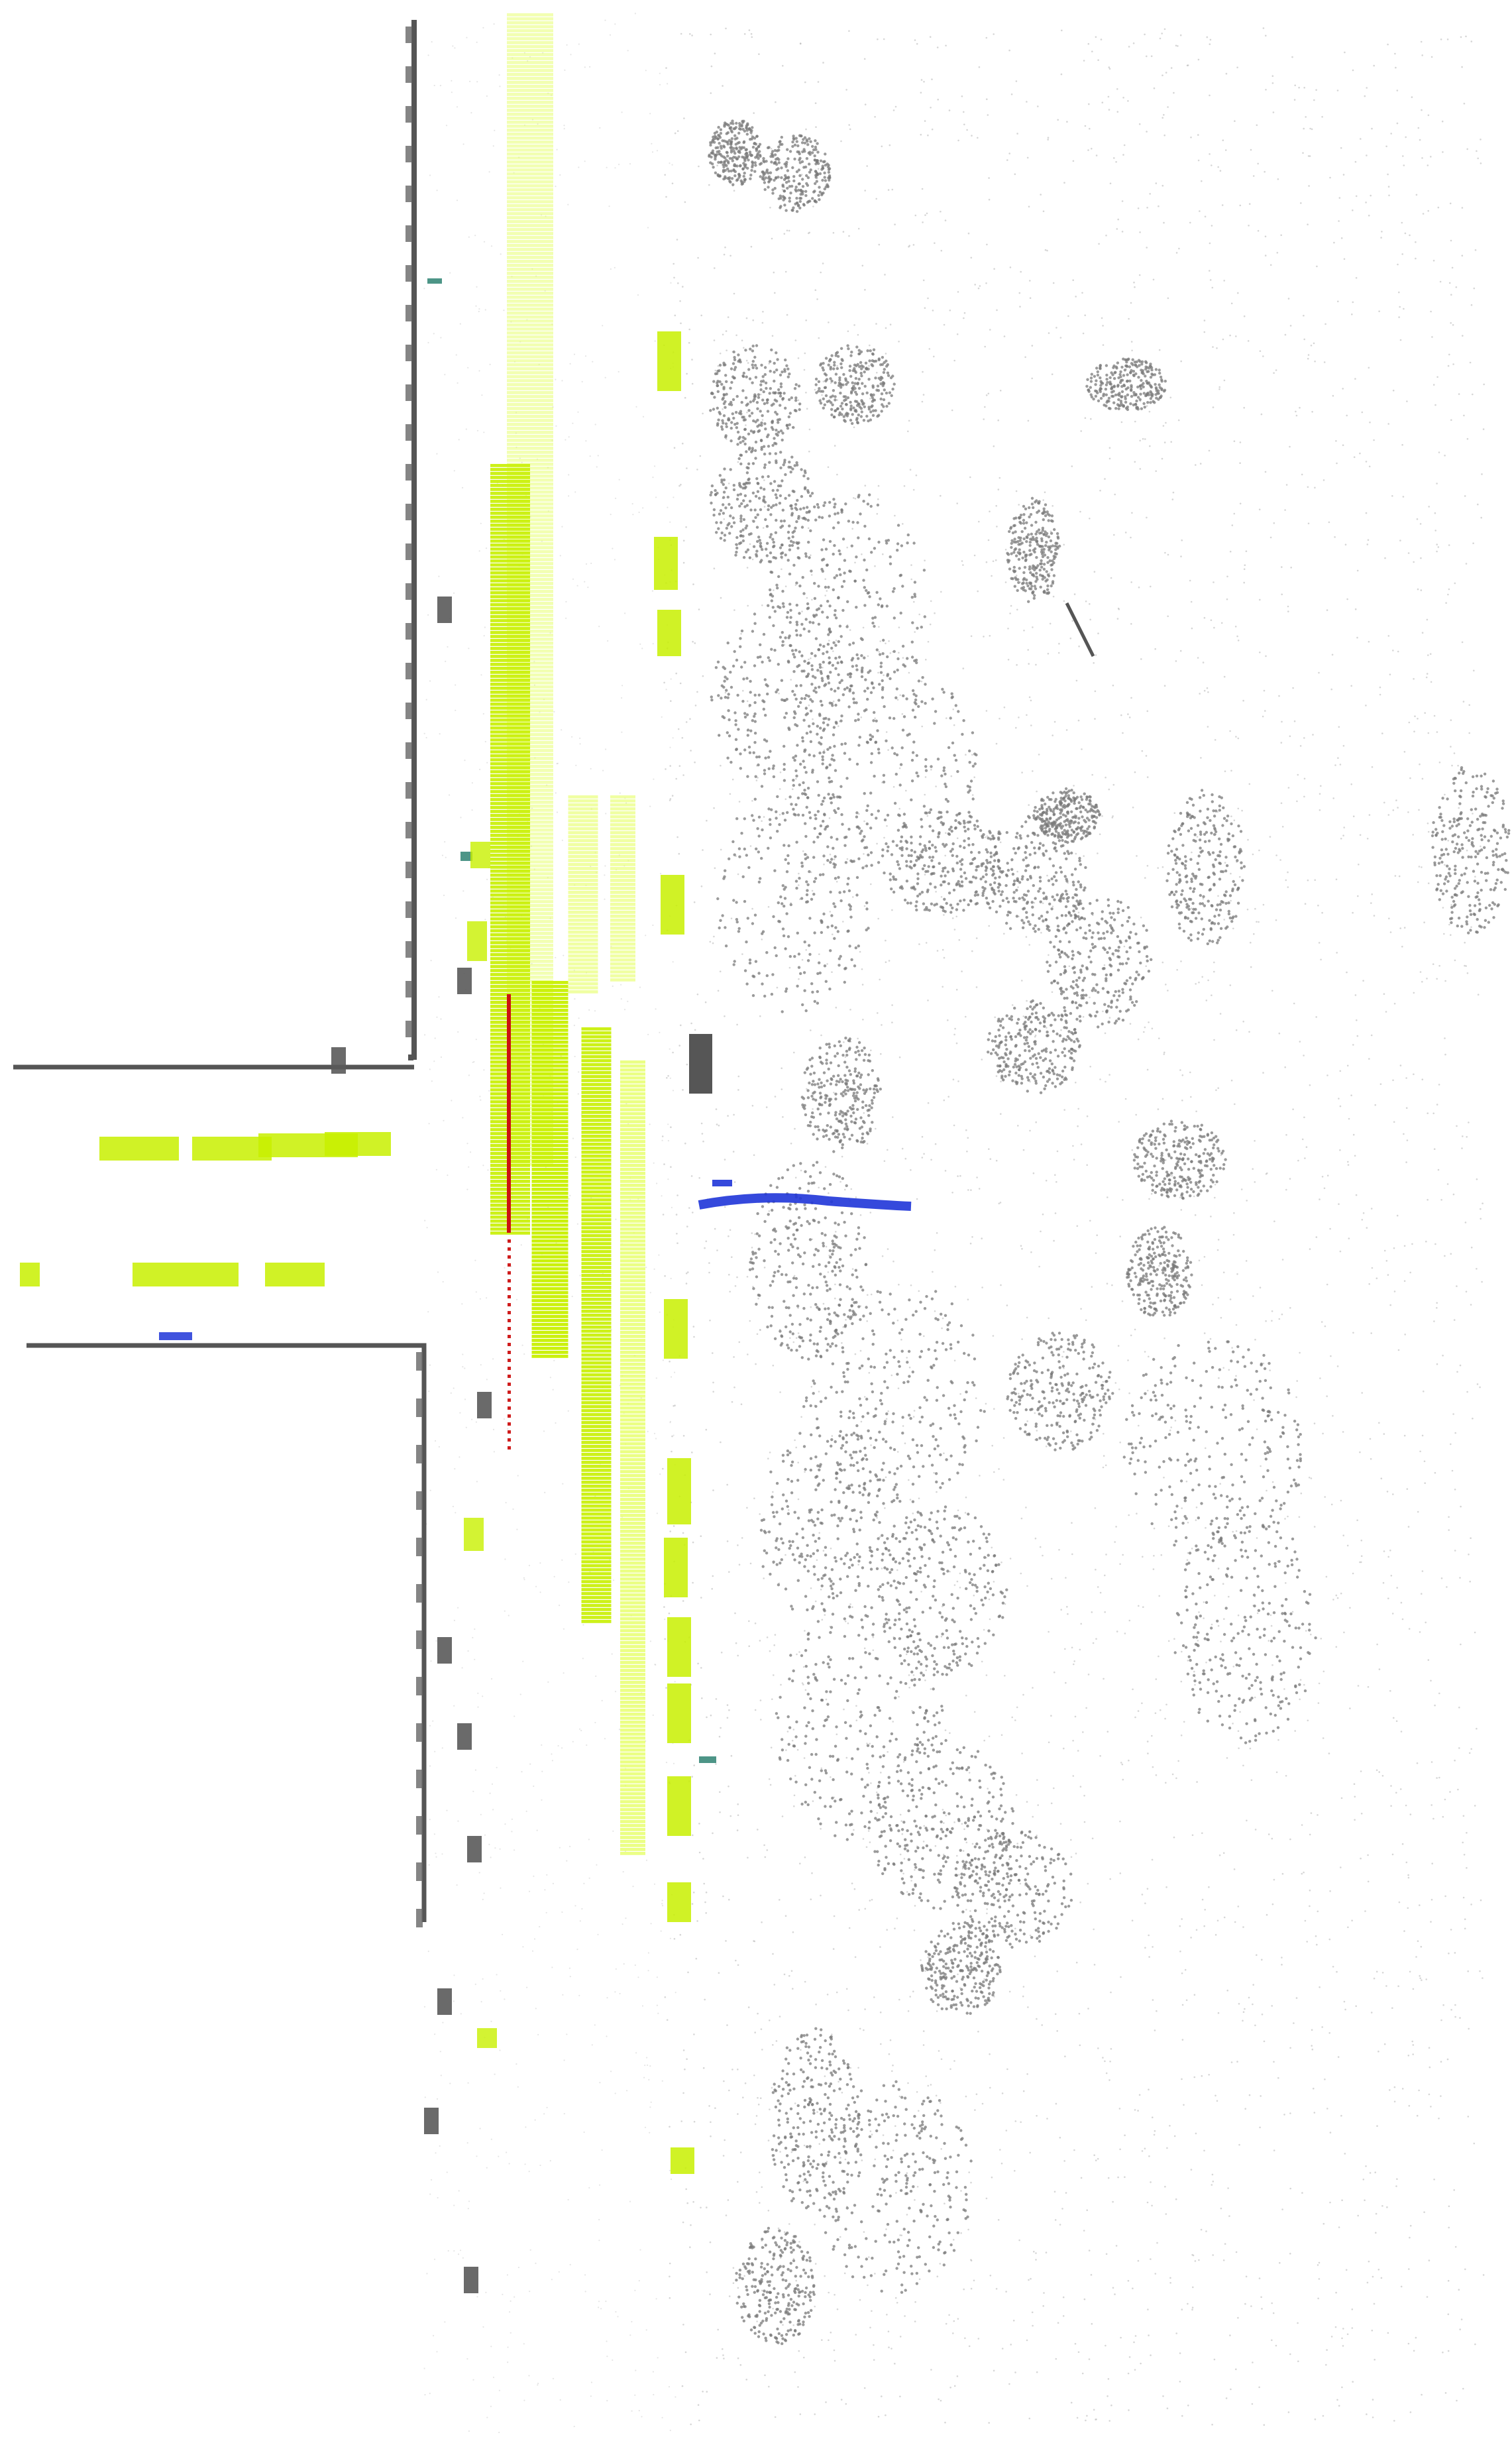  I want to click on ego-trajectory, so click(509, 1222).